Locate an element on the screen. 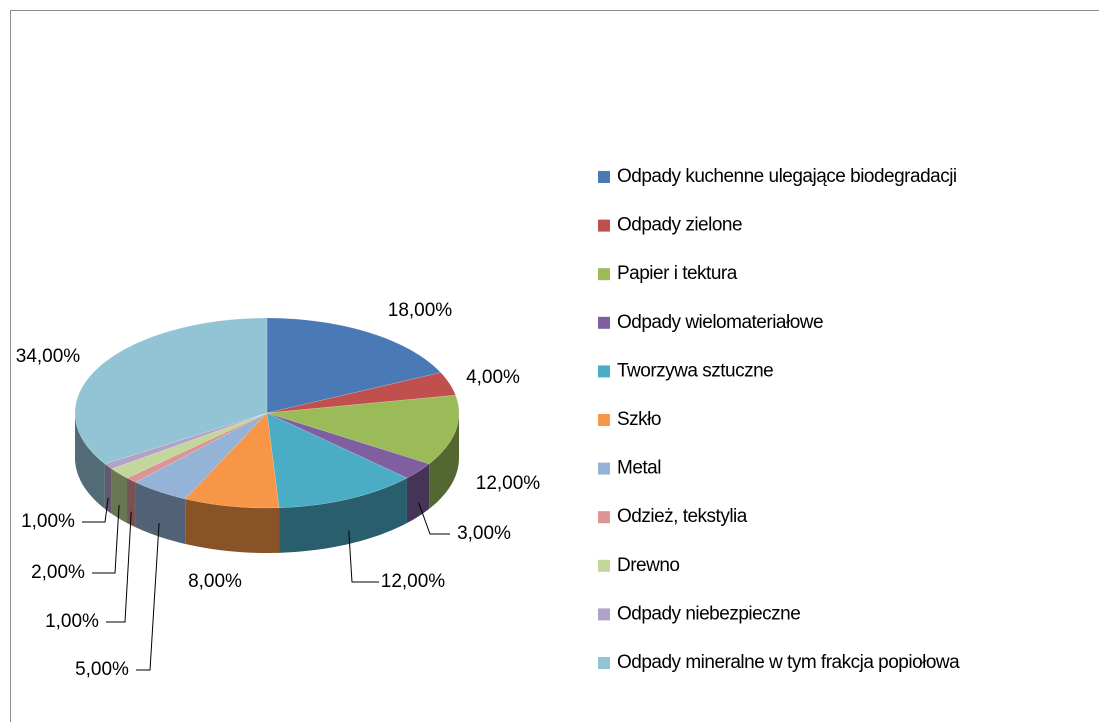  legend-label: Metal is located at coordinates (639, 468).